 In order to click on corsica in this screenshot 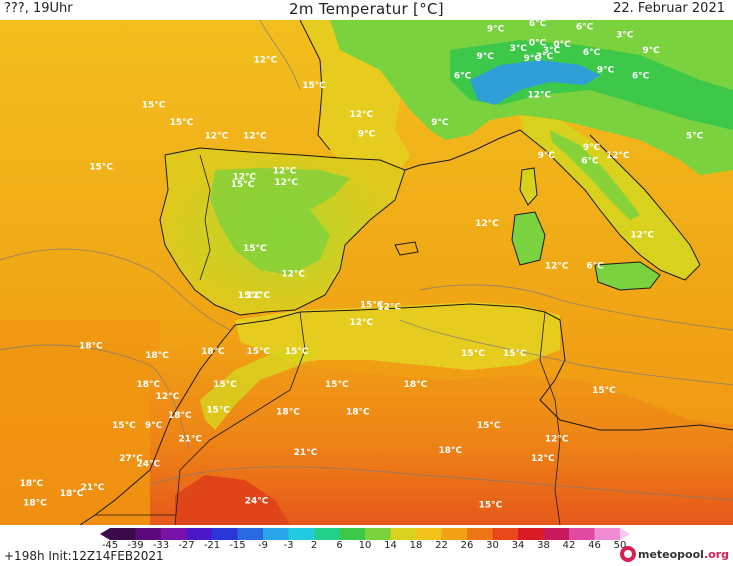, I will do `click(528, 186)`.